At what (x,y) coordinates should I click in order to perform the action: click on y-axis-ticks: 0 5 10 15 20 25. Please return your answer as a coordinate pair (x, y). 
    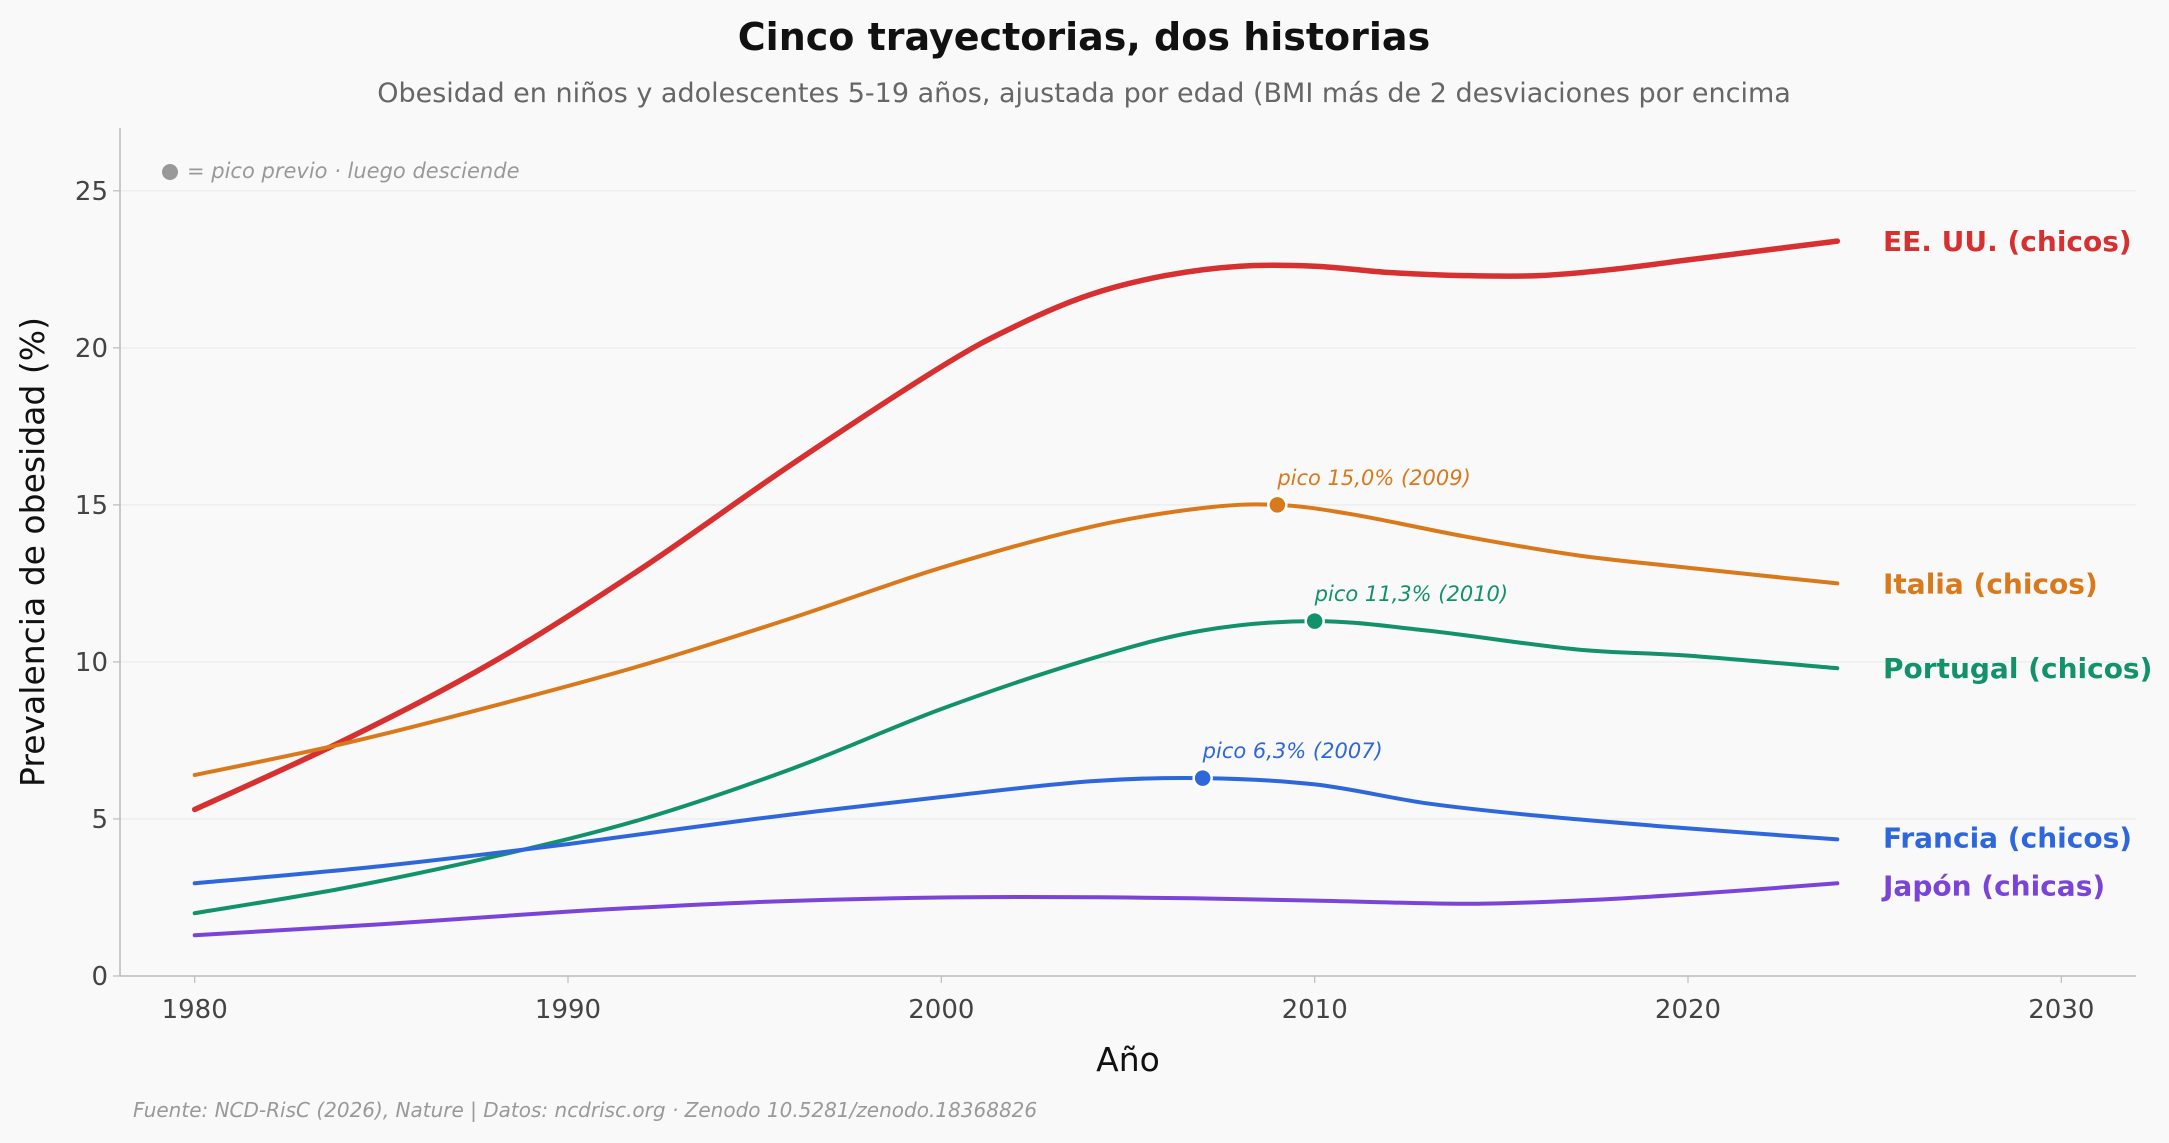
    Looking at the image, I should click on (97, 584).